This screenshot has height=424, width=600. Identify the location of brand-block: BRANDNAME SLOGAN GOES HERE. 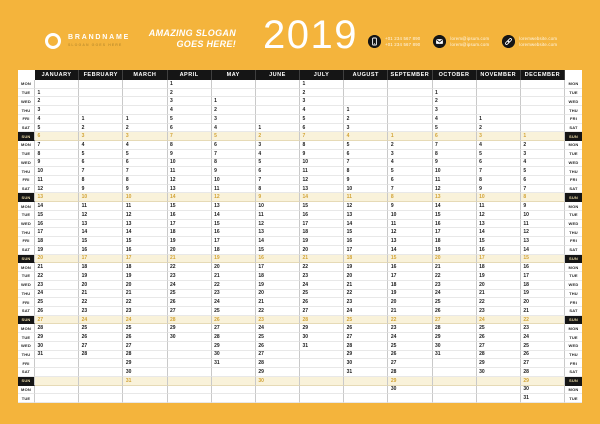
(99, 40).